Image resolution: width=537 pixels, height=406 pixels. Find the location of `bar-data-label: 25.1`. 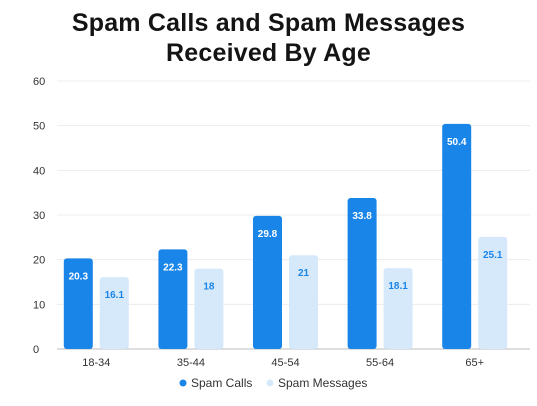

bar-data-label: 25.1 is located at coordinates (493, 255).